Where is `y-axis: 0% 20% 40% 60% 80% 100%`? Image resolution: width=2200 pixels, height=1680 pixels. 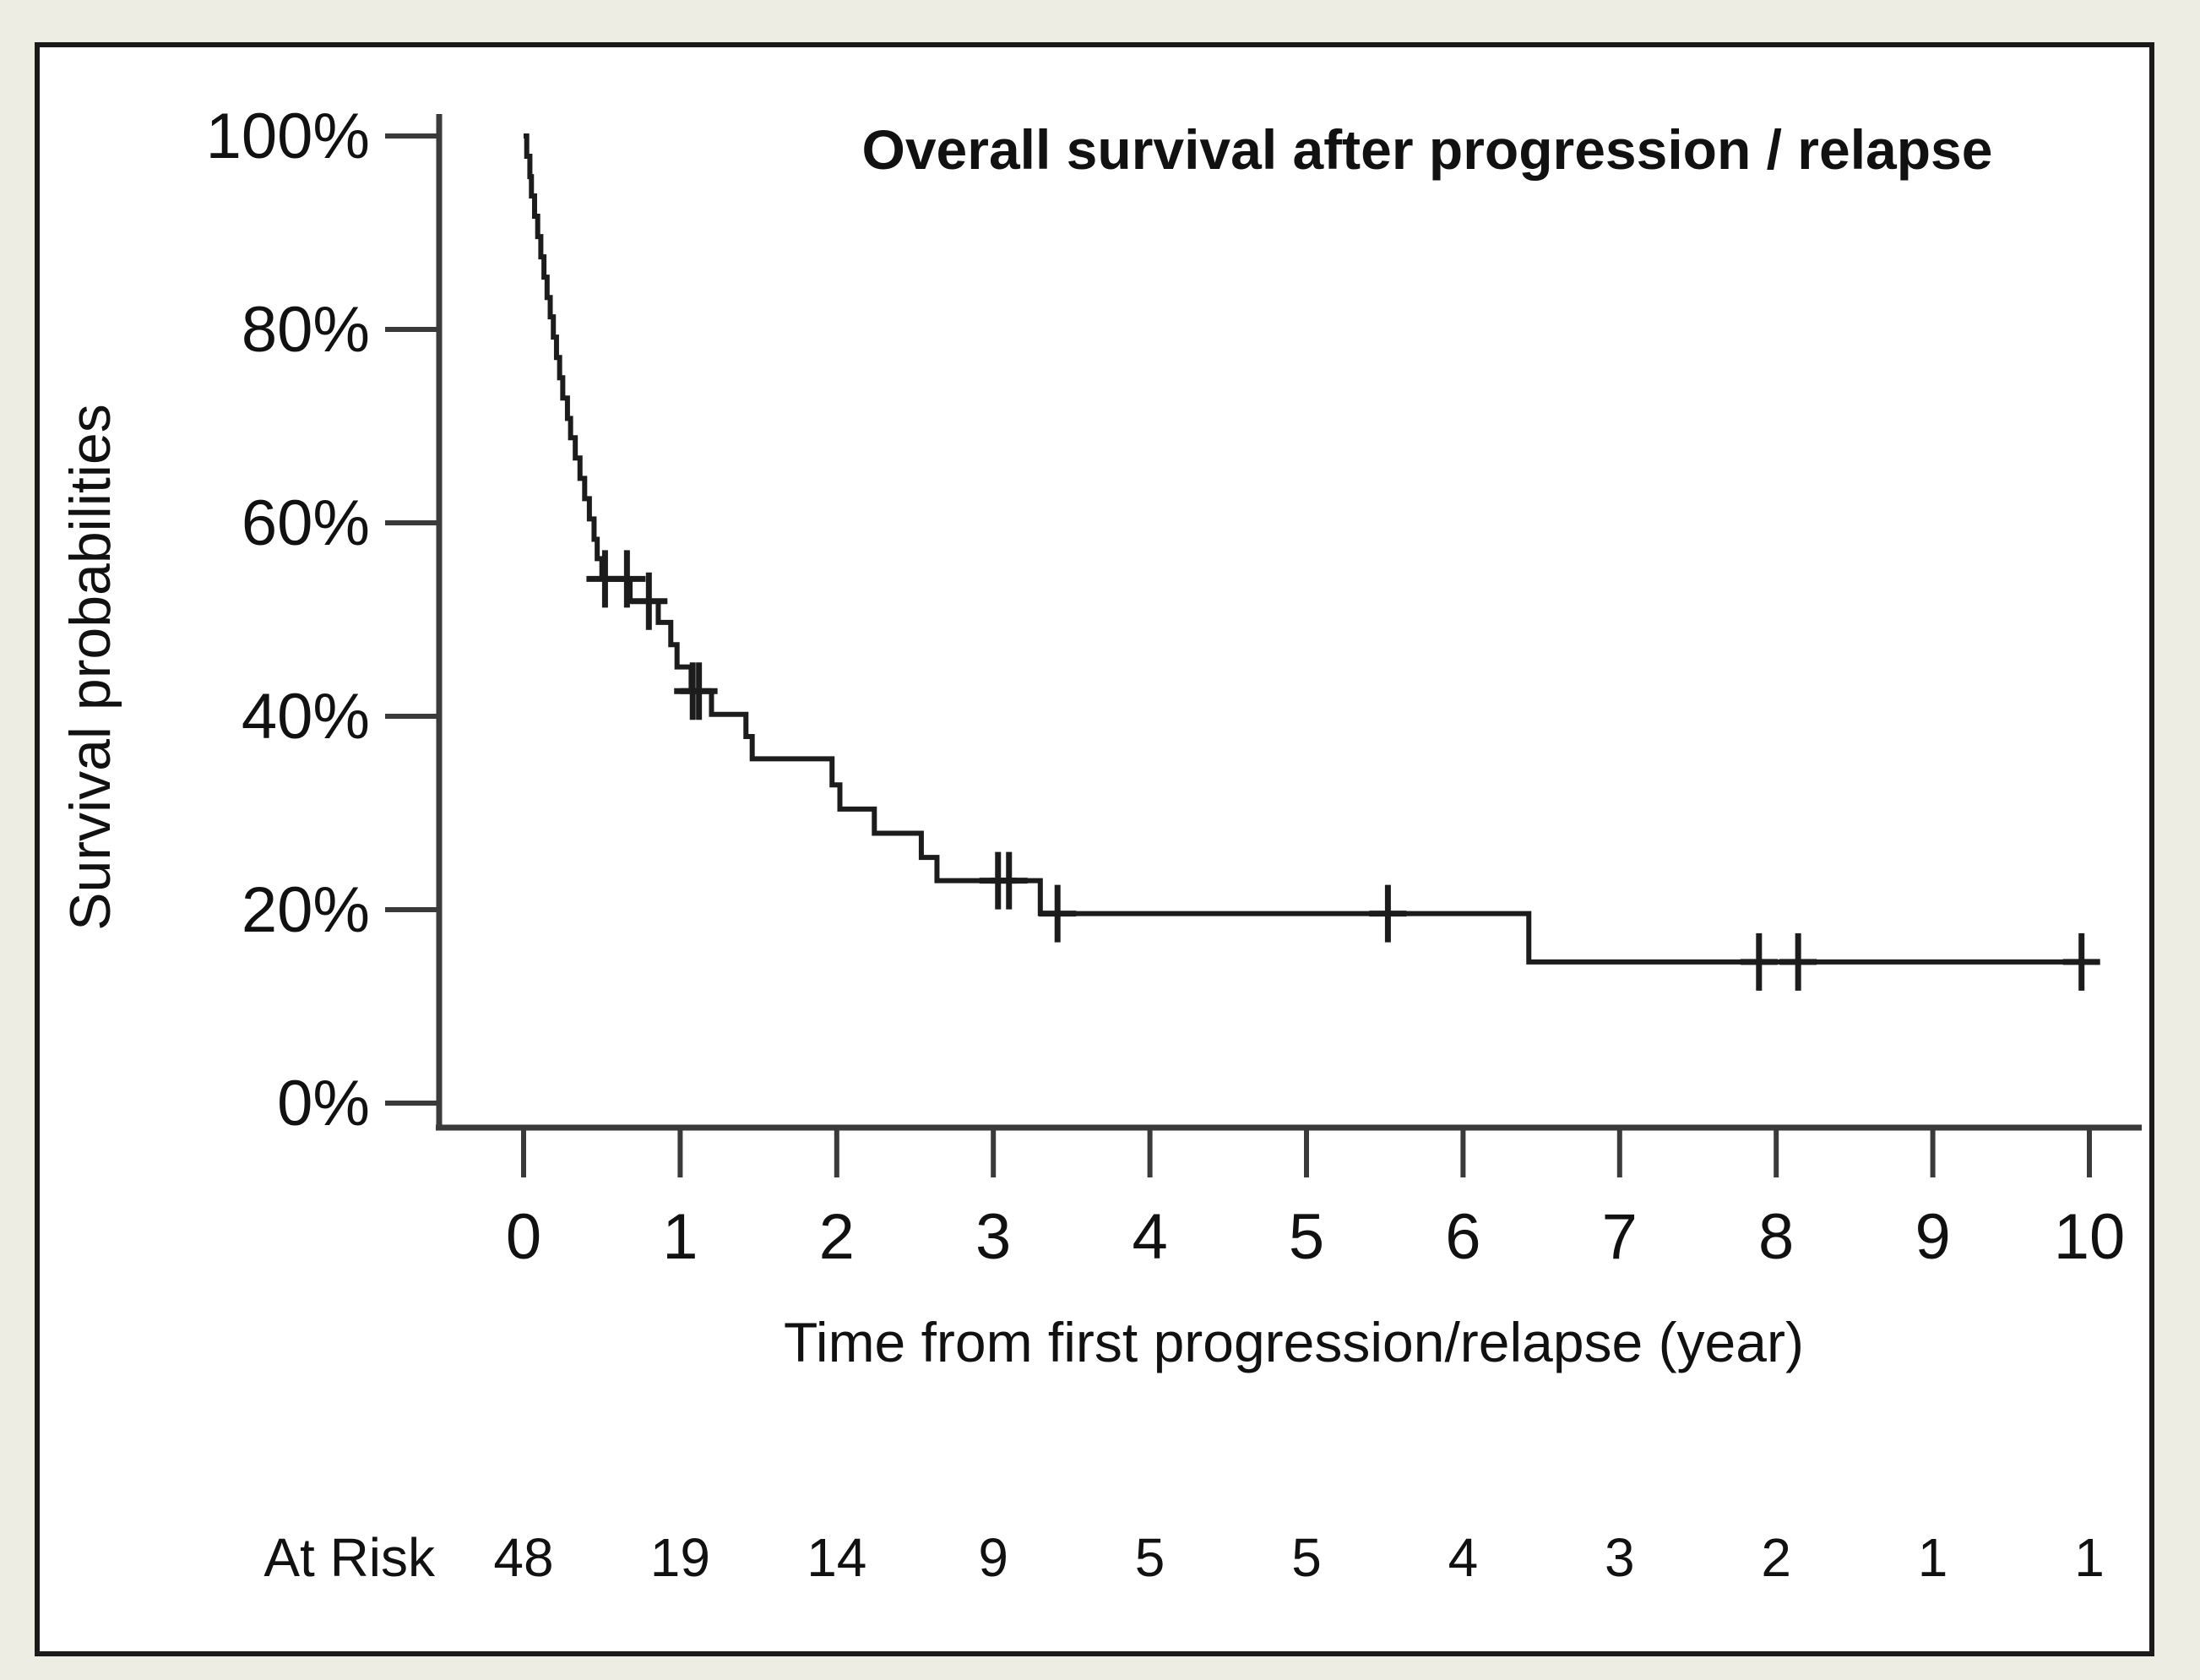 y-axis: 0% 20% 40% 60% 80% 100% is located at coordinates (324, 620).